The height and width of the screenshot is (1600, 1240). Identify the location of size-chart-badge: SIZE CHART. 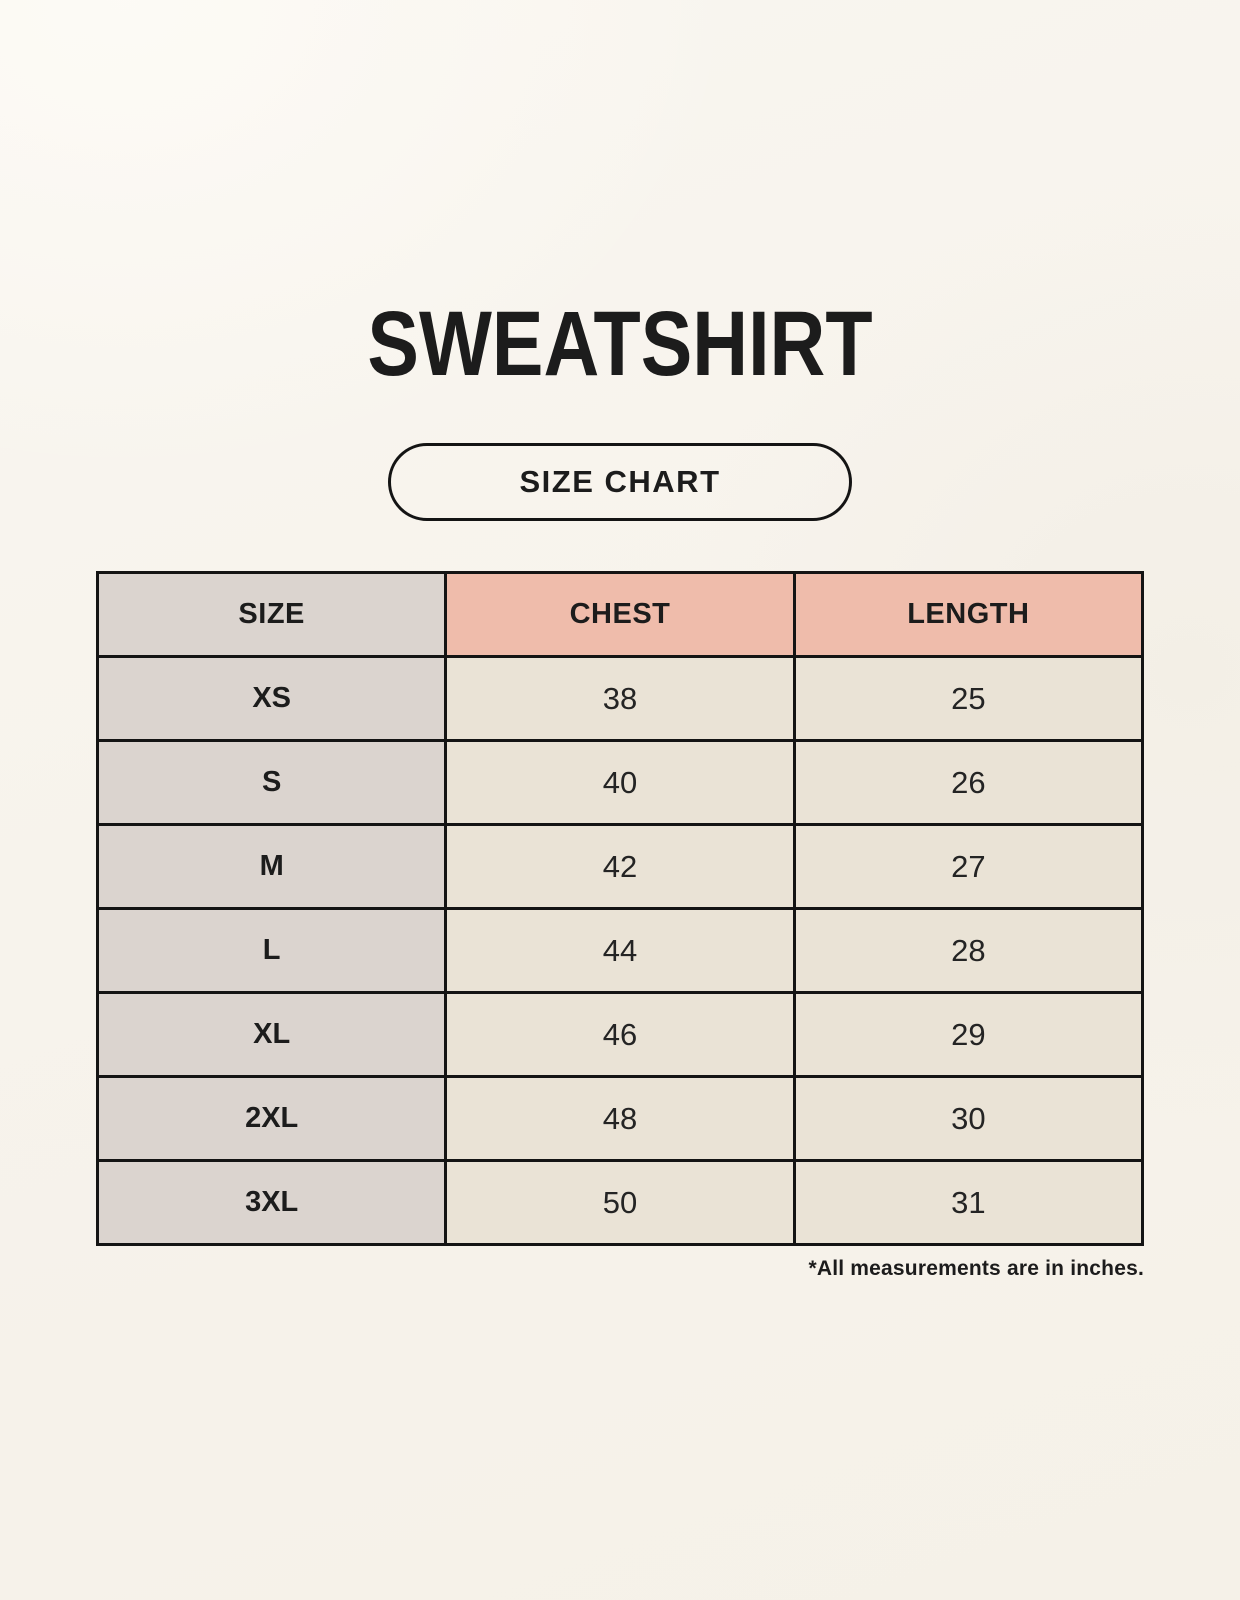
(620, 482).